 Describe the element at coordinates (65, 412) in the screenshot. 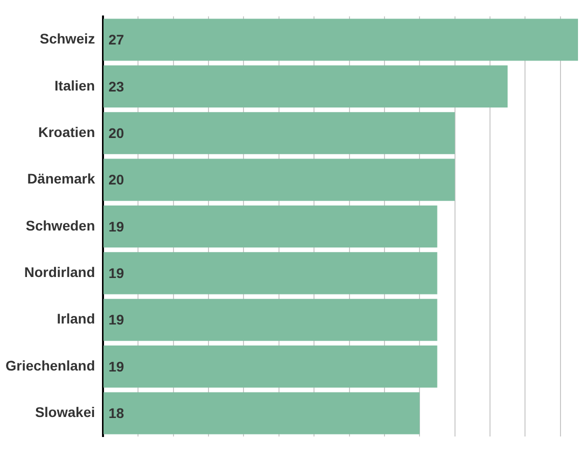

I see `y-tick-label: Slowakei` at that location.